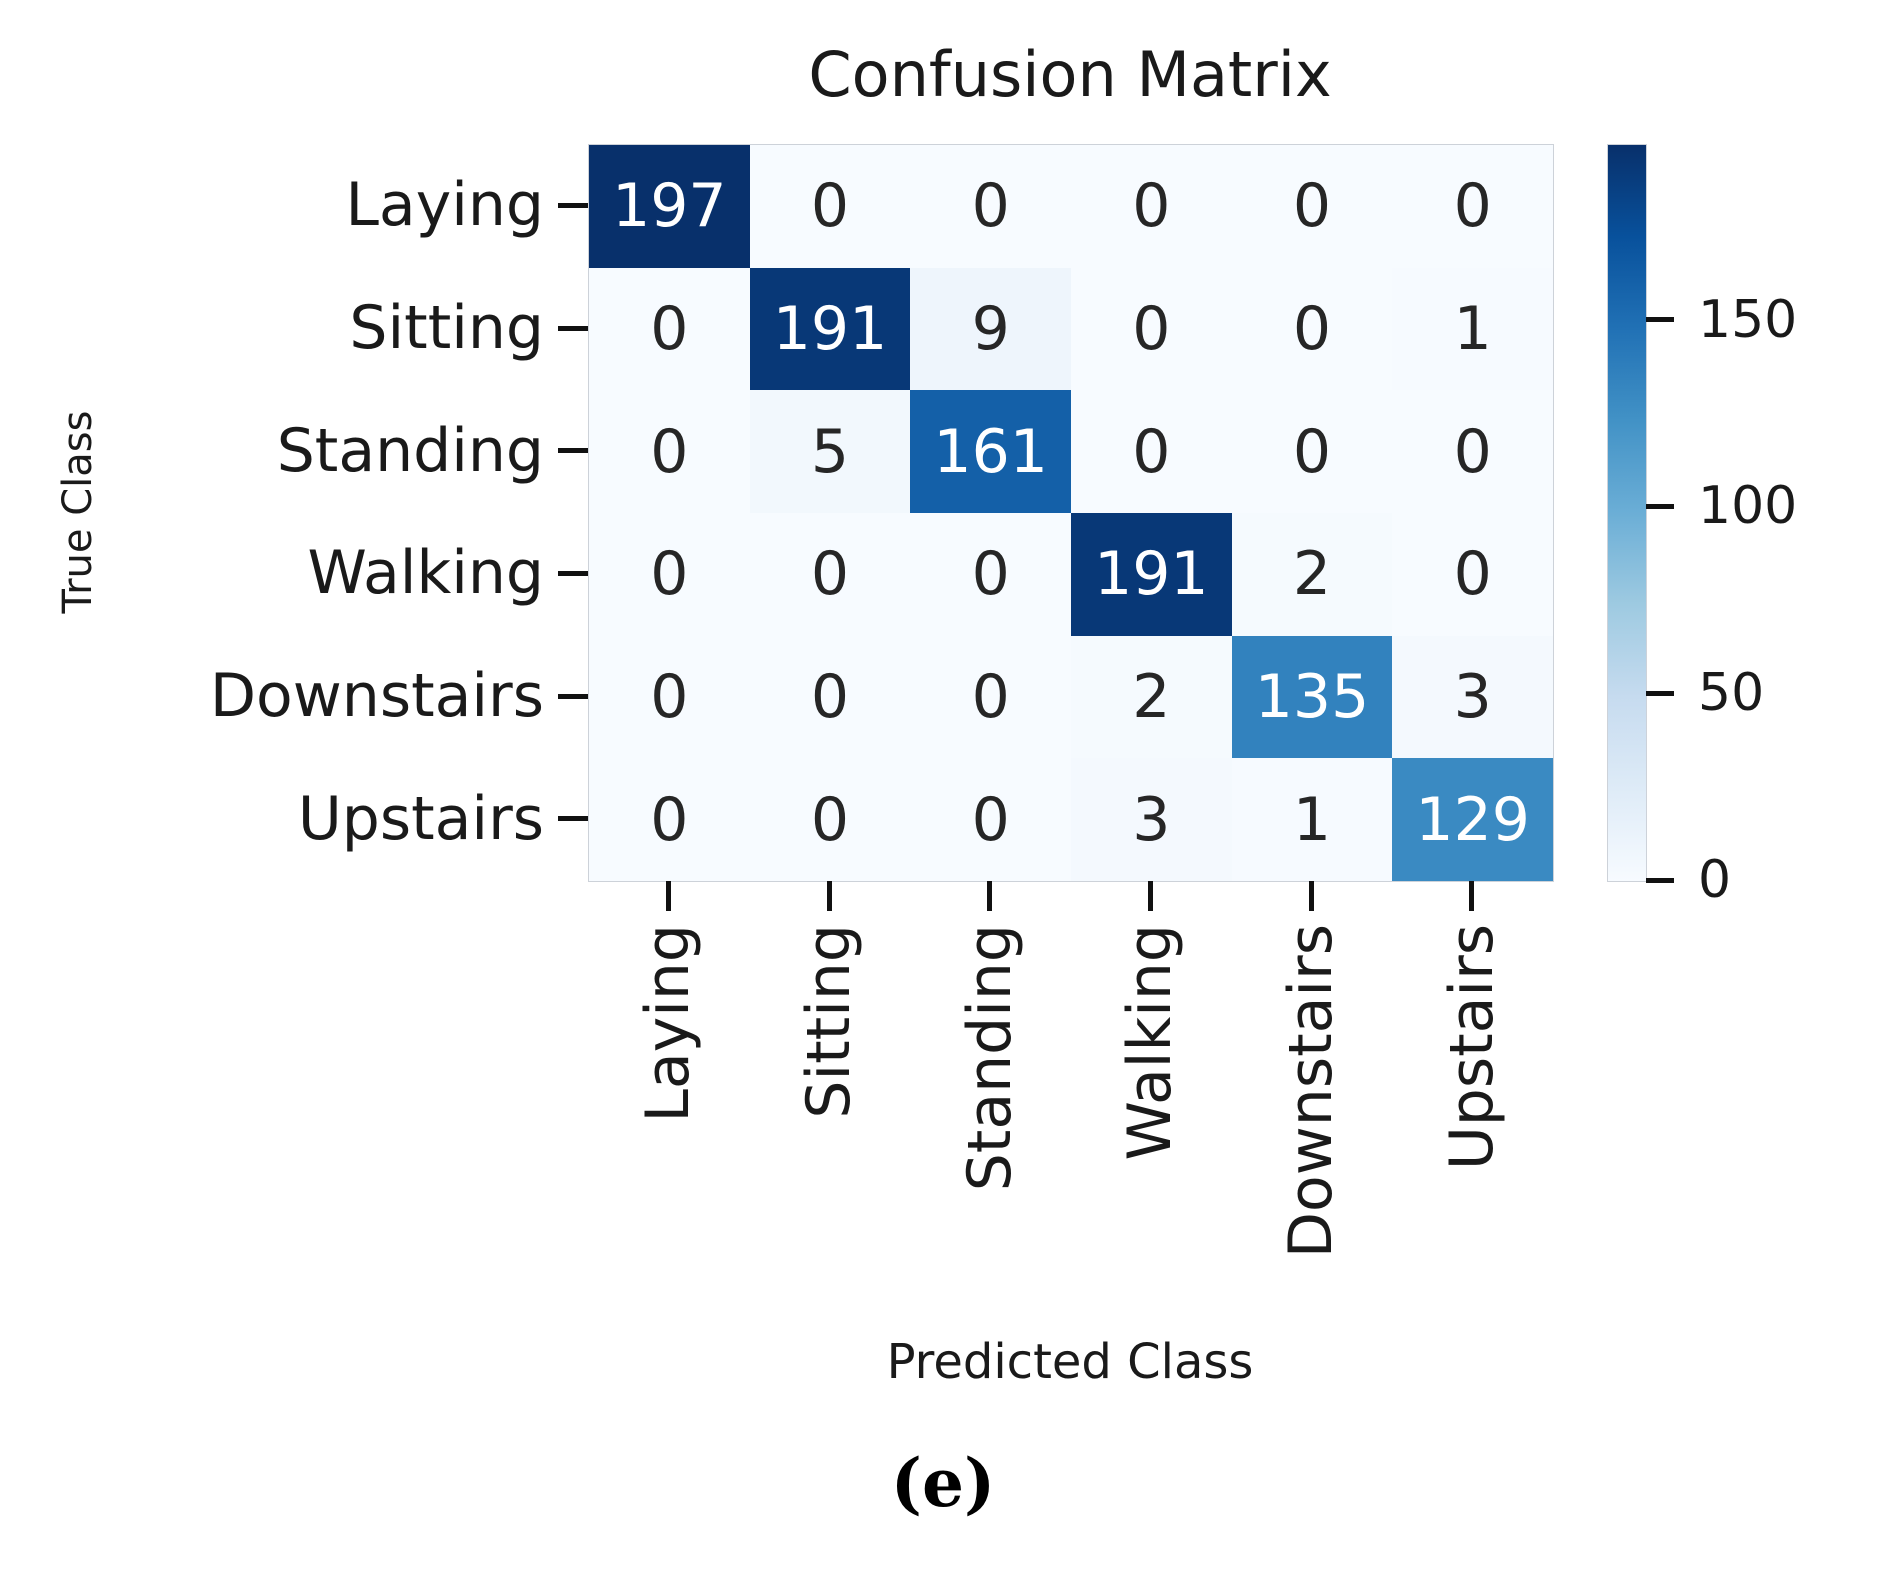  What do you see at coordinates (1748, 506) in the screenshot?
I see `colorbar-tick-label: 100` at bounding box center [1748, 506].